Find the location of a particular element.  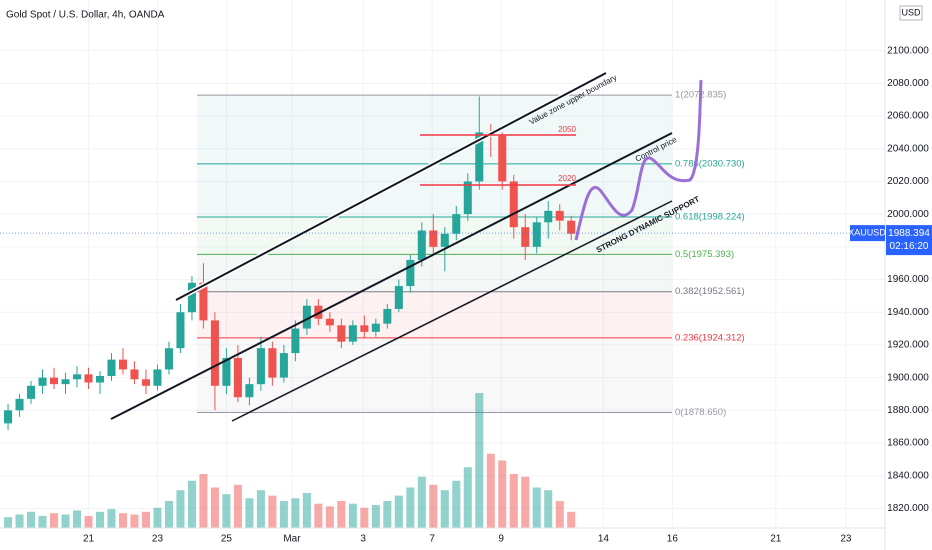

y-tick-label: 2100.000 is located at coordinates (908, 50).